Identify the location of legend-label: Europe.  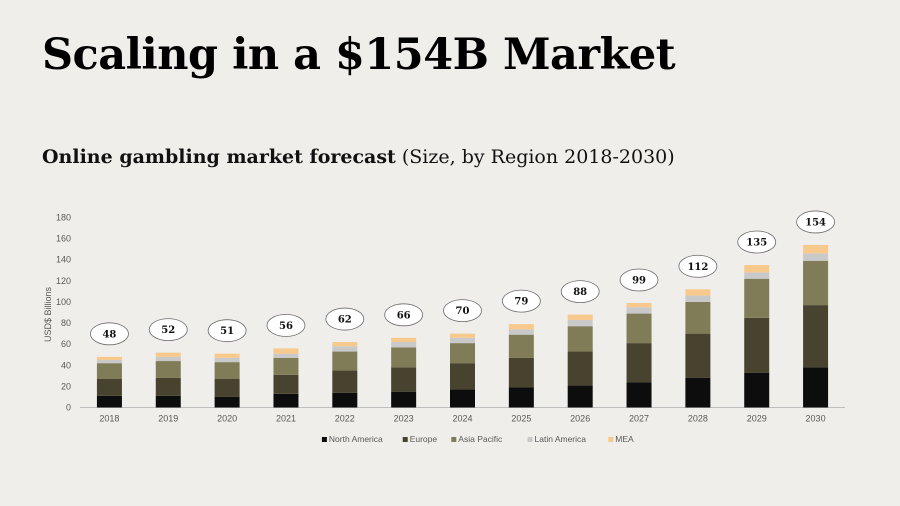
(424, 439).